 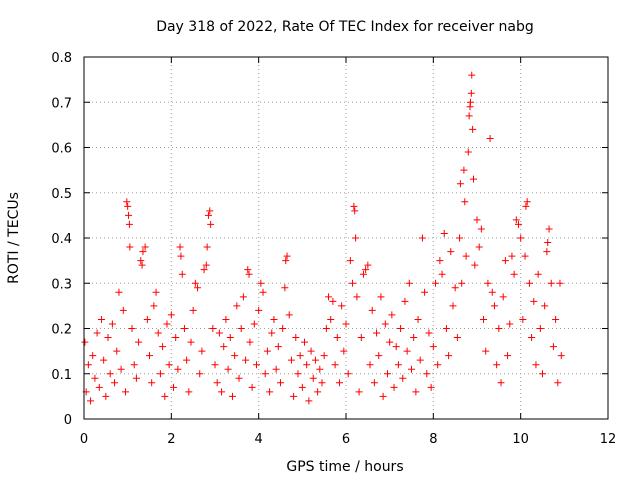 What do you see at coordinates (61, 239) in the screenshot?
I see `y-axis-tick-labels: 0 0.1 0.2 0.3 0.4 0.5 0.6 0.7 0.8` at bounding box center [61, 239].